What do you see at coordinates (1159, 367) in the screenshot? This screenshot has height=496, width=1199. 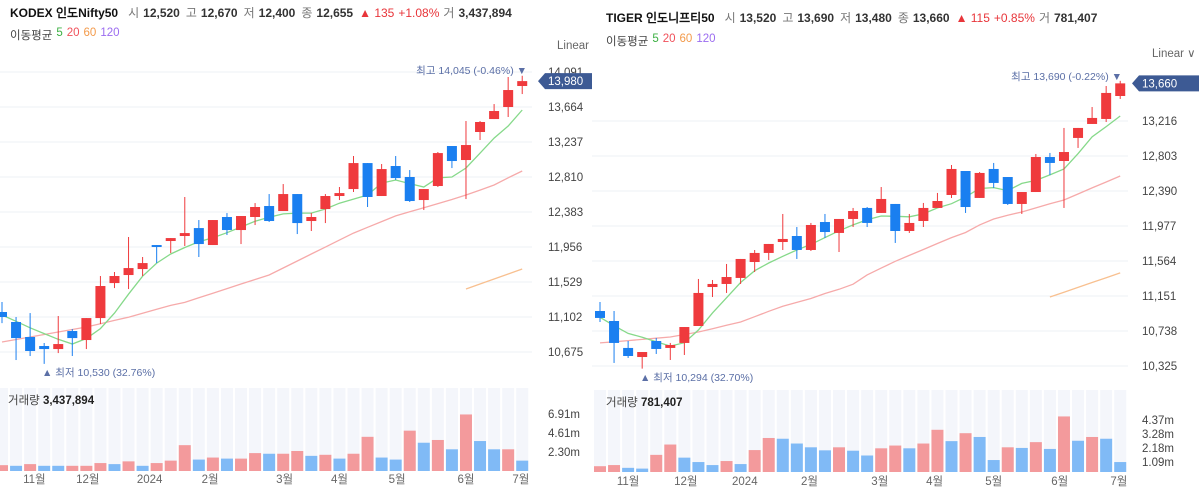 I see `price-tick-label: 10,325` at bounding box center [1159, 367].